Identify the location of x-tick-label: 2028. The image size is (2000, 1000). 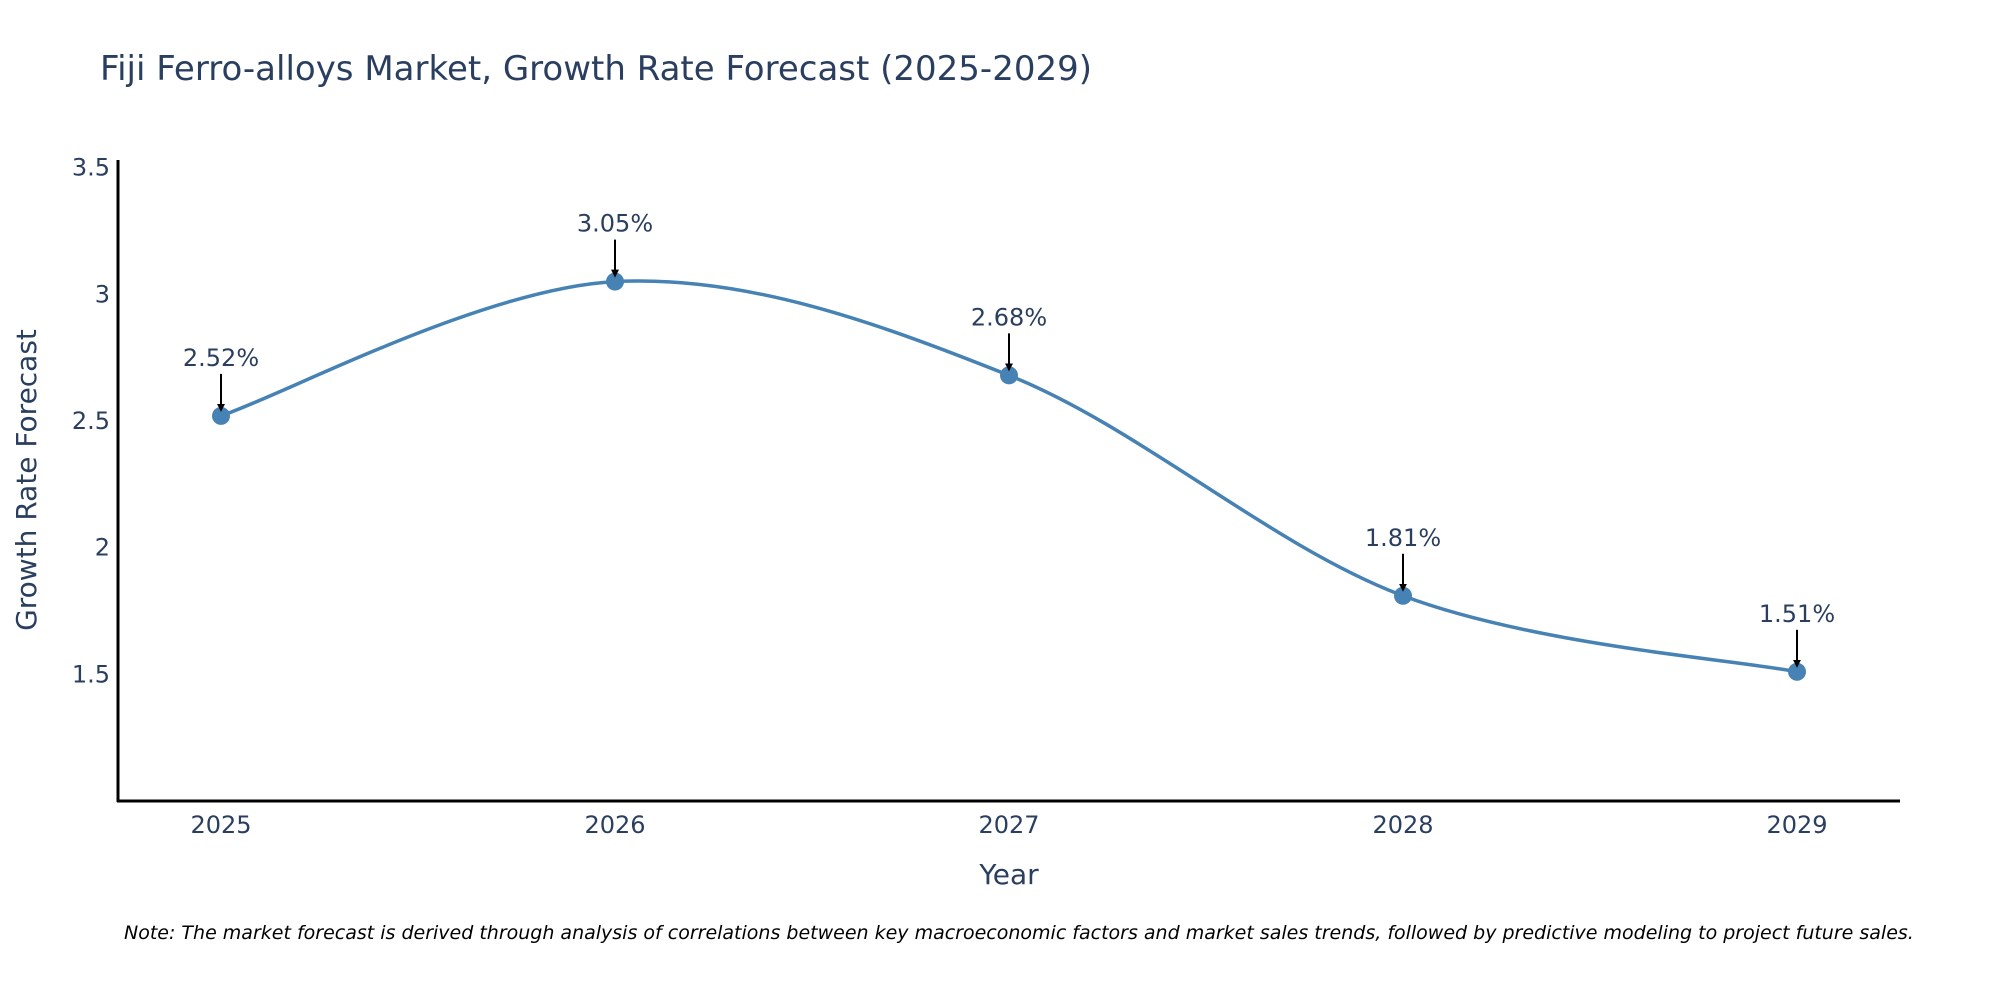
(1402, 825).